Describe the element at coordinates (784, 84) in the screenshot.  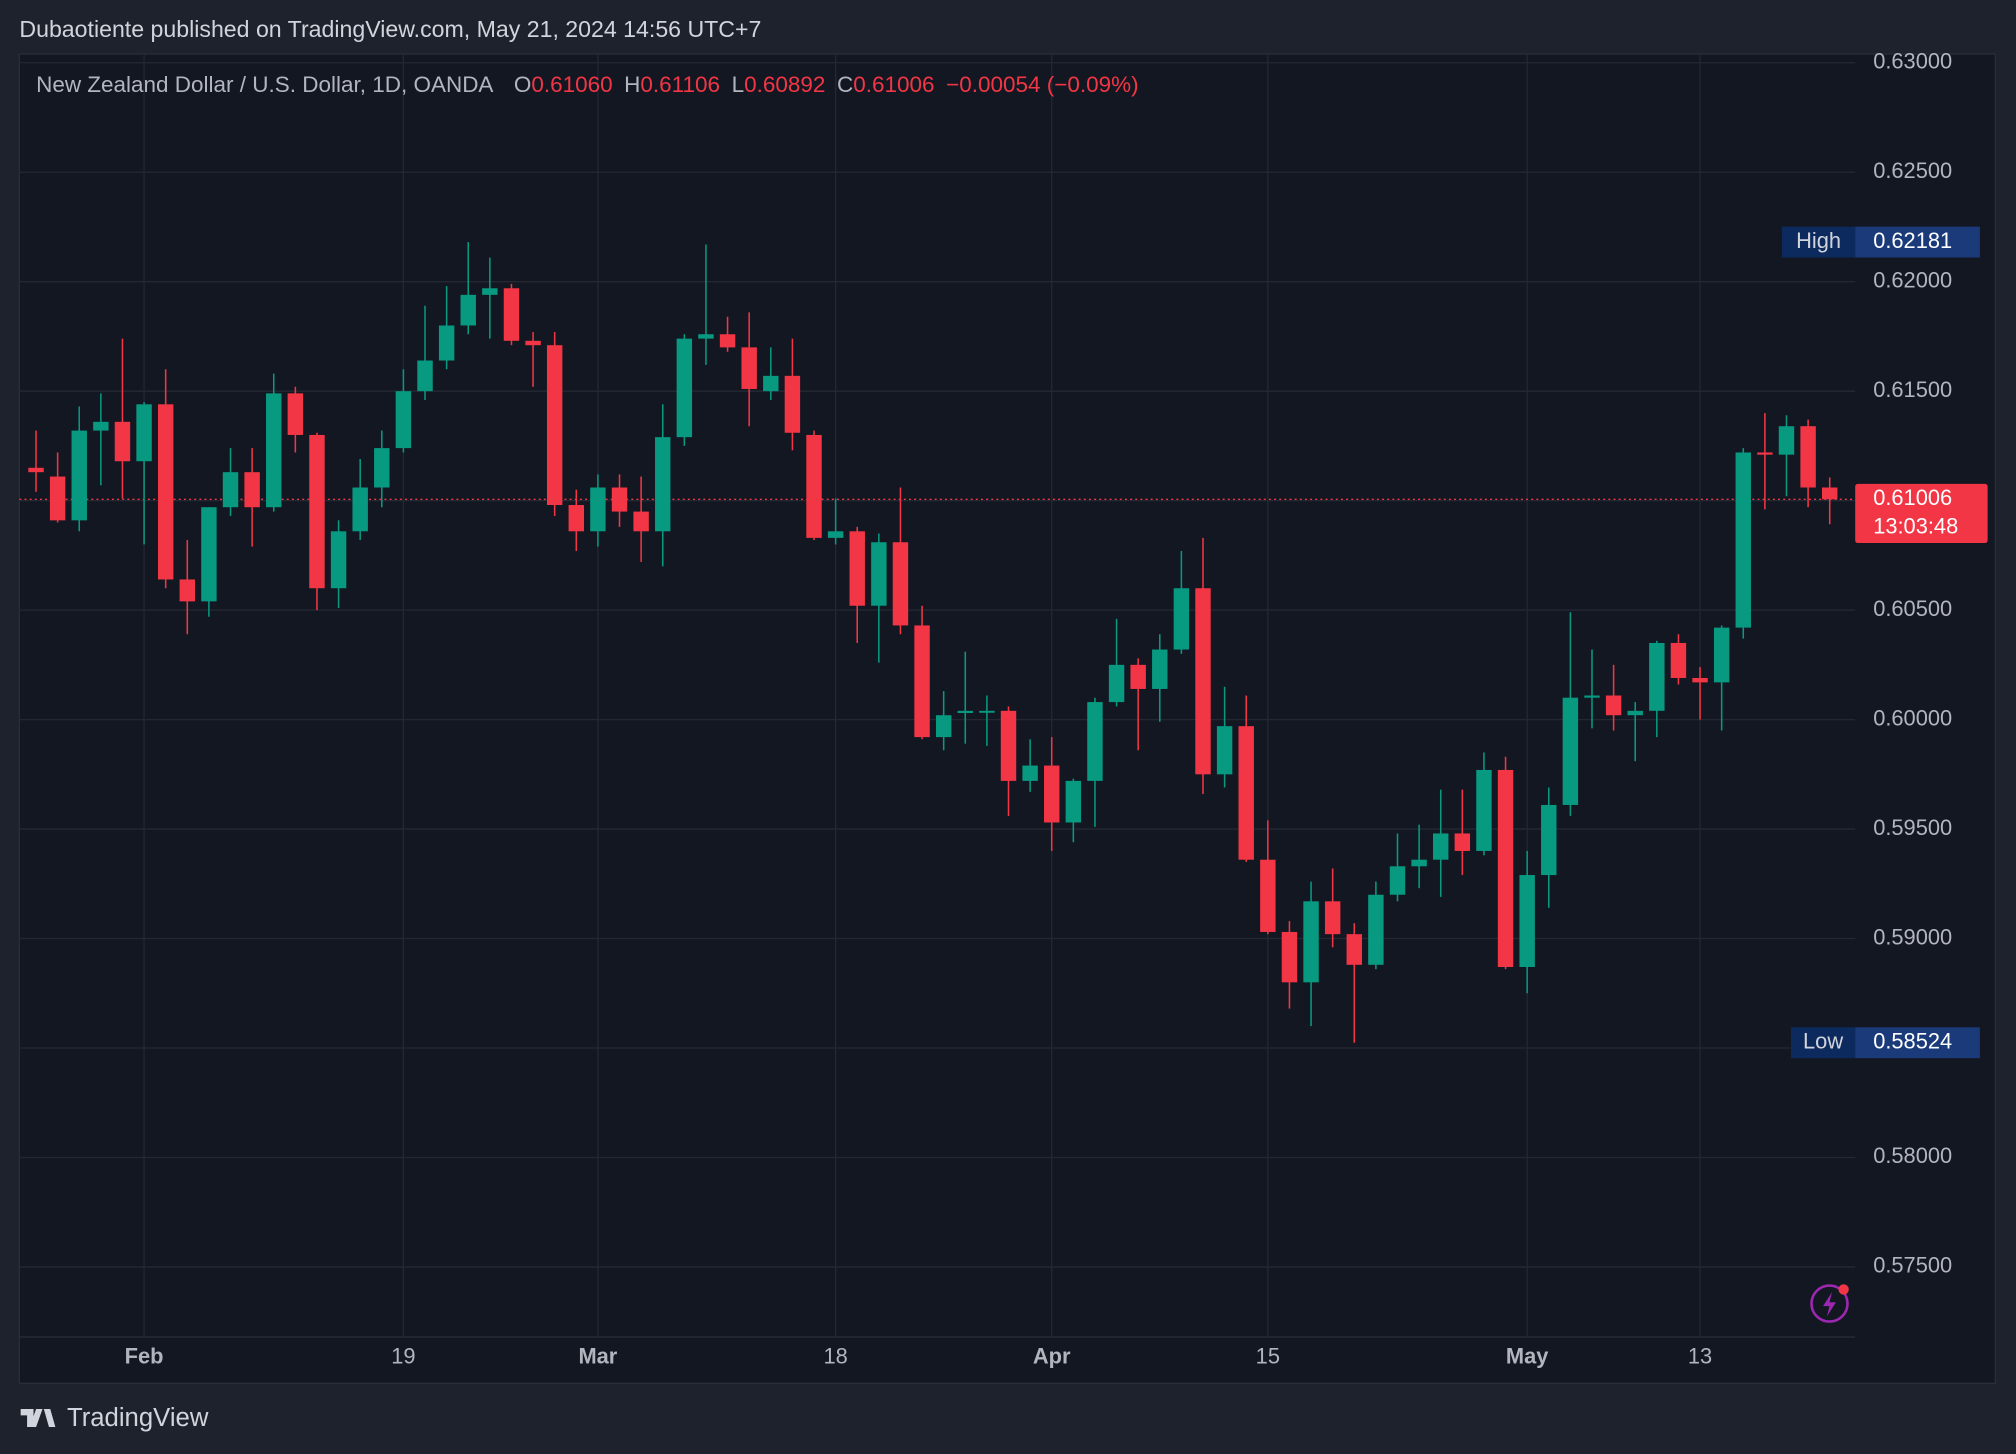
I see `legend-value: 0.60892` at that location.